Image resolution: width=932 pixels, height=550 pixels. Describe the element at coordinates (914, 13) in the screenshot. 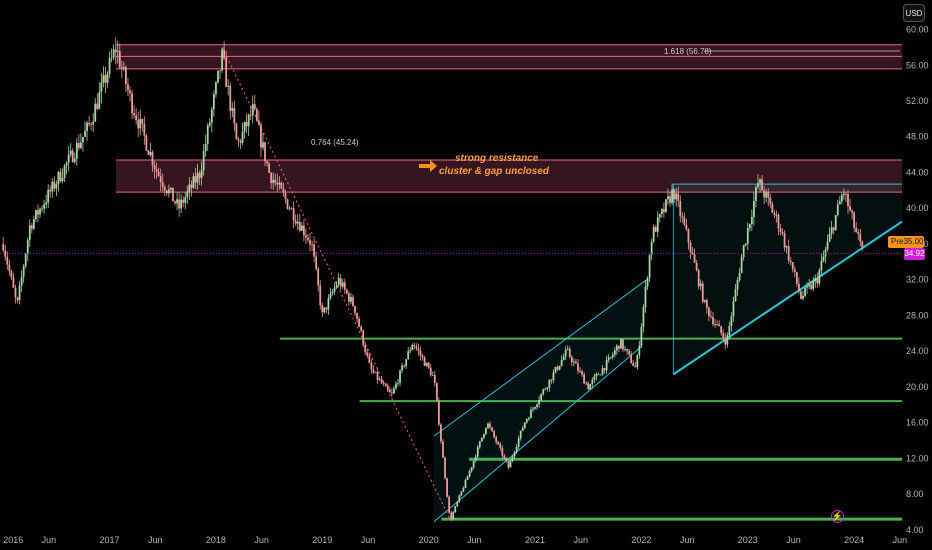

I see `currency-badge: USD` at that location.